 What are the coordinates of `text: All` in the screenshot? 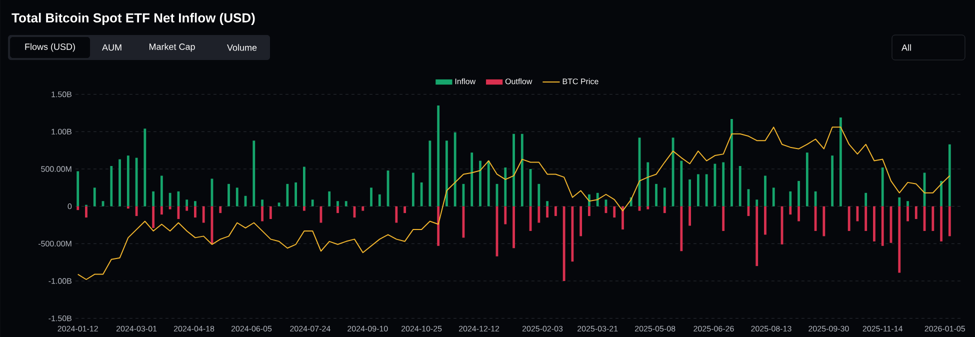 It's located at (906, 47).